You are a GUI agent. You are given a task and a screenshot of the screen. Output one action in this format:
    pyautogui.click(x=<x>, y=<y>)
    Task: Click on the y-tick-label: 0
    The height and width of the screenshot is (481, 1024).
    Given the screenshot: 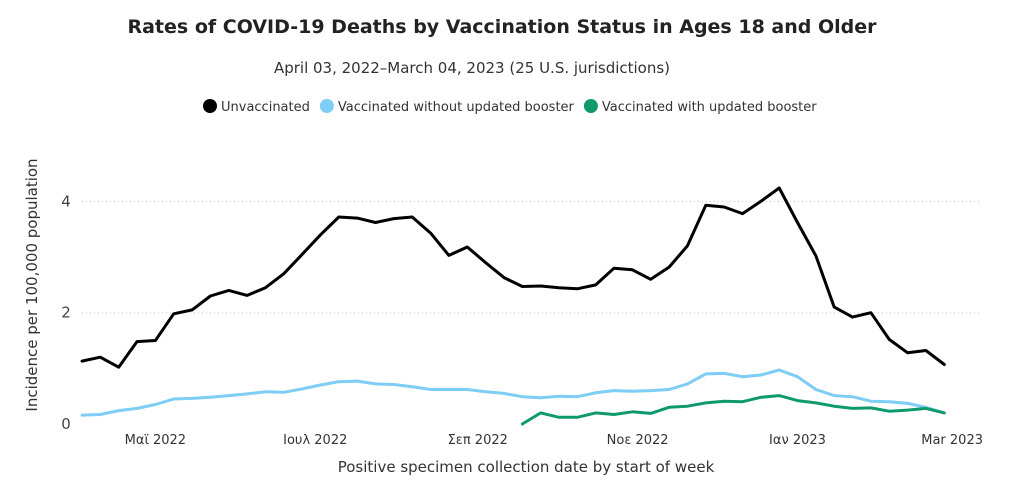 What is the action you would take?
    pyautogui.click(x=66, y=424)
    